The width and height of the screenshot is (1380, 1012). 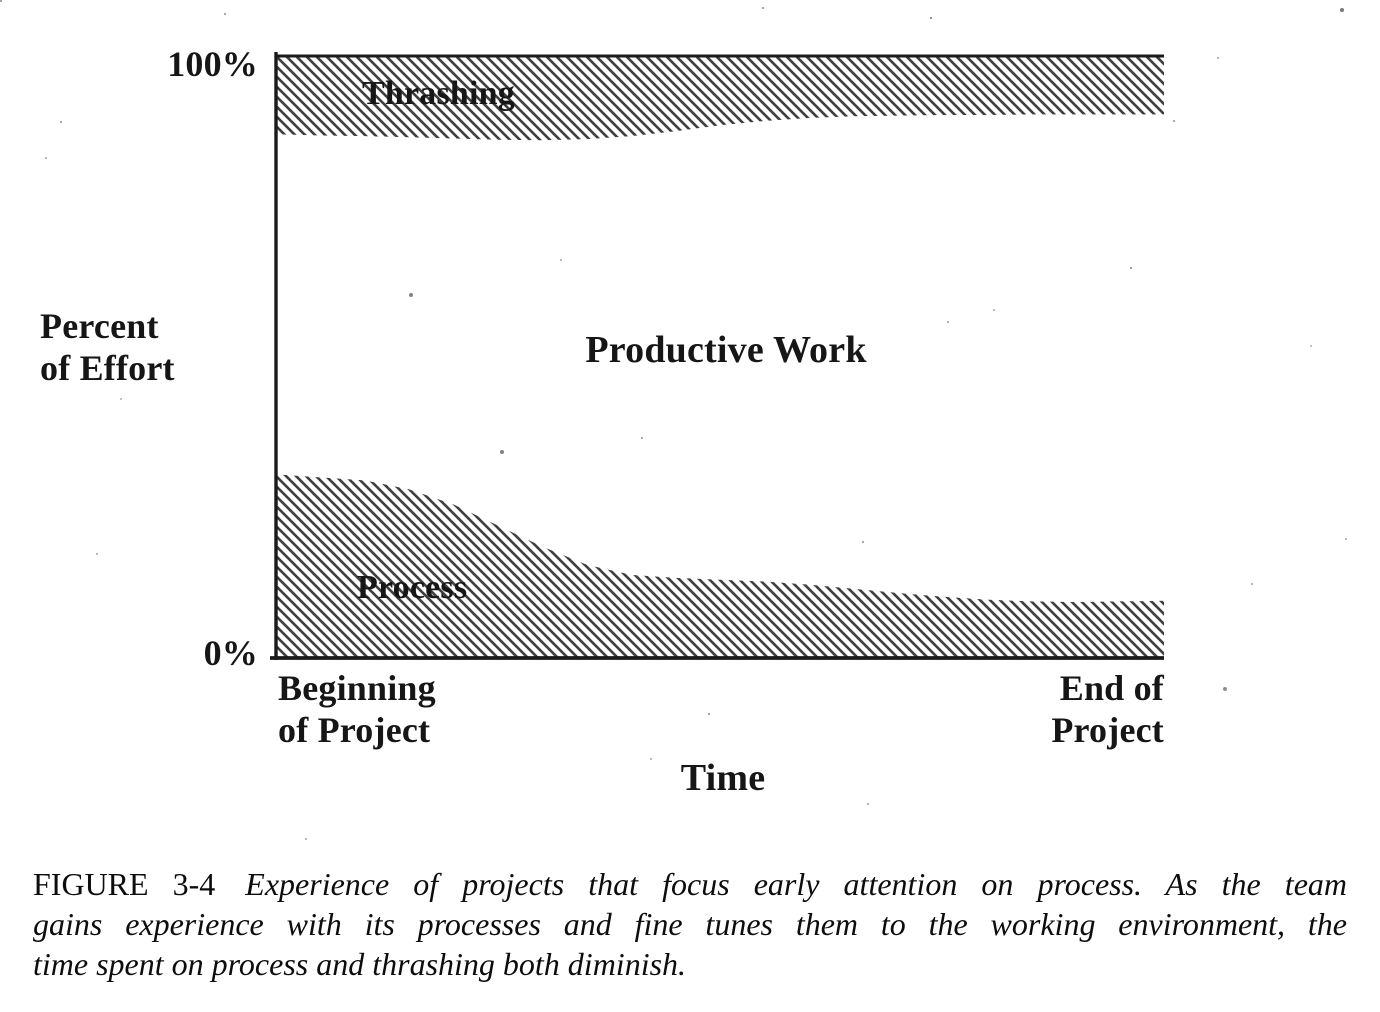 What do you see at coordinates (412, 587) in the screenshot?
I see `band-label-process: Process` at bounding box center [412, 587].